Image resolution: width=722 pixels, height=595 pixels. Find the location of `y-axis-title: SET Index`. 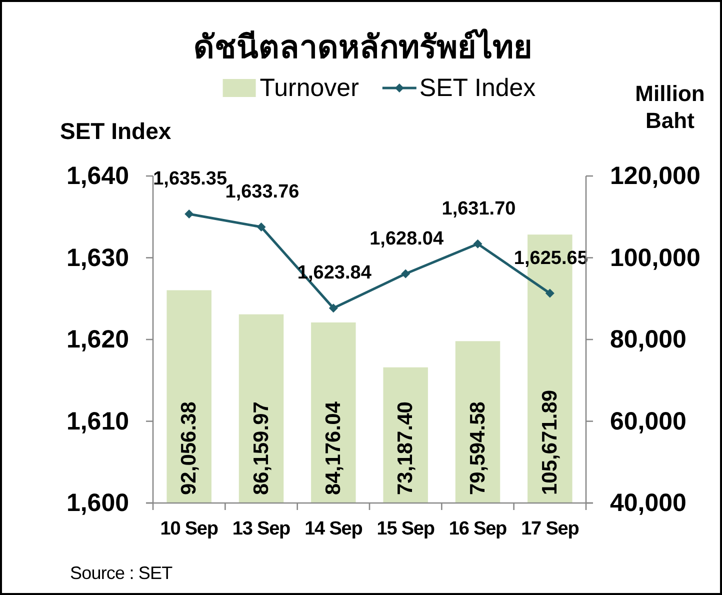

y-axis-title: SET Index is located at coordinates (116, 131).